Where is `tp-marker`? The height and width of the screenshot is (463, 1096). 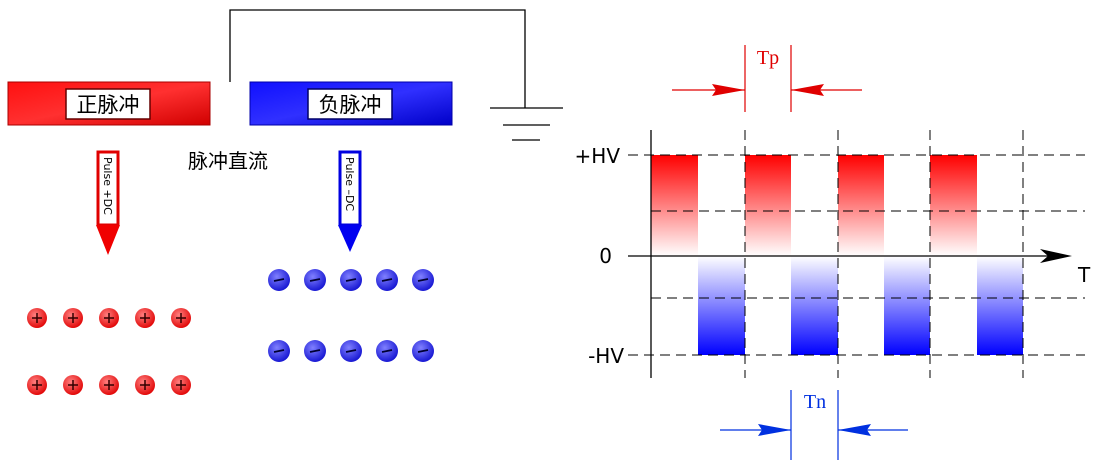 tp-marker is located at coordinates (767, 78).